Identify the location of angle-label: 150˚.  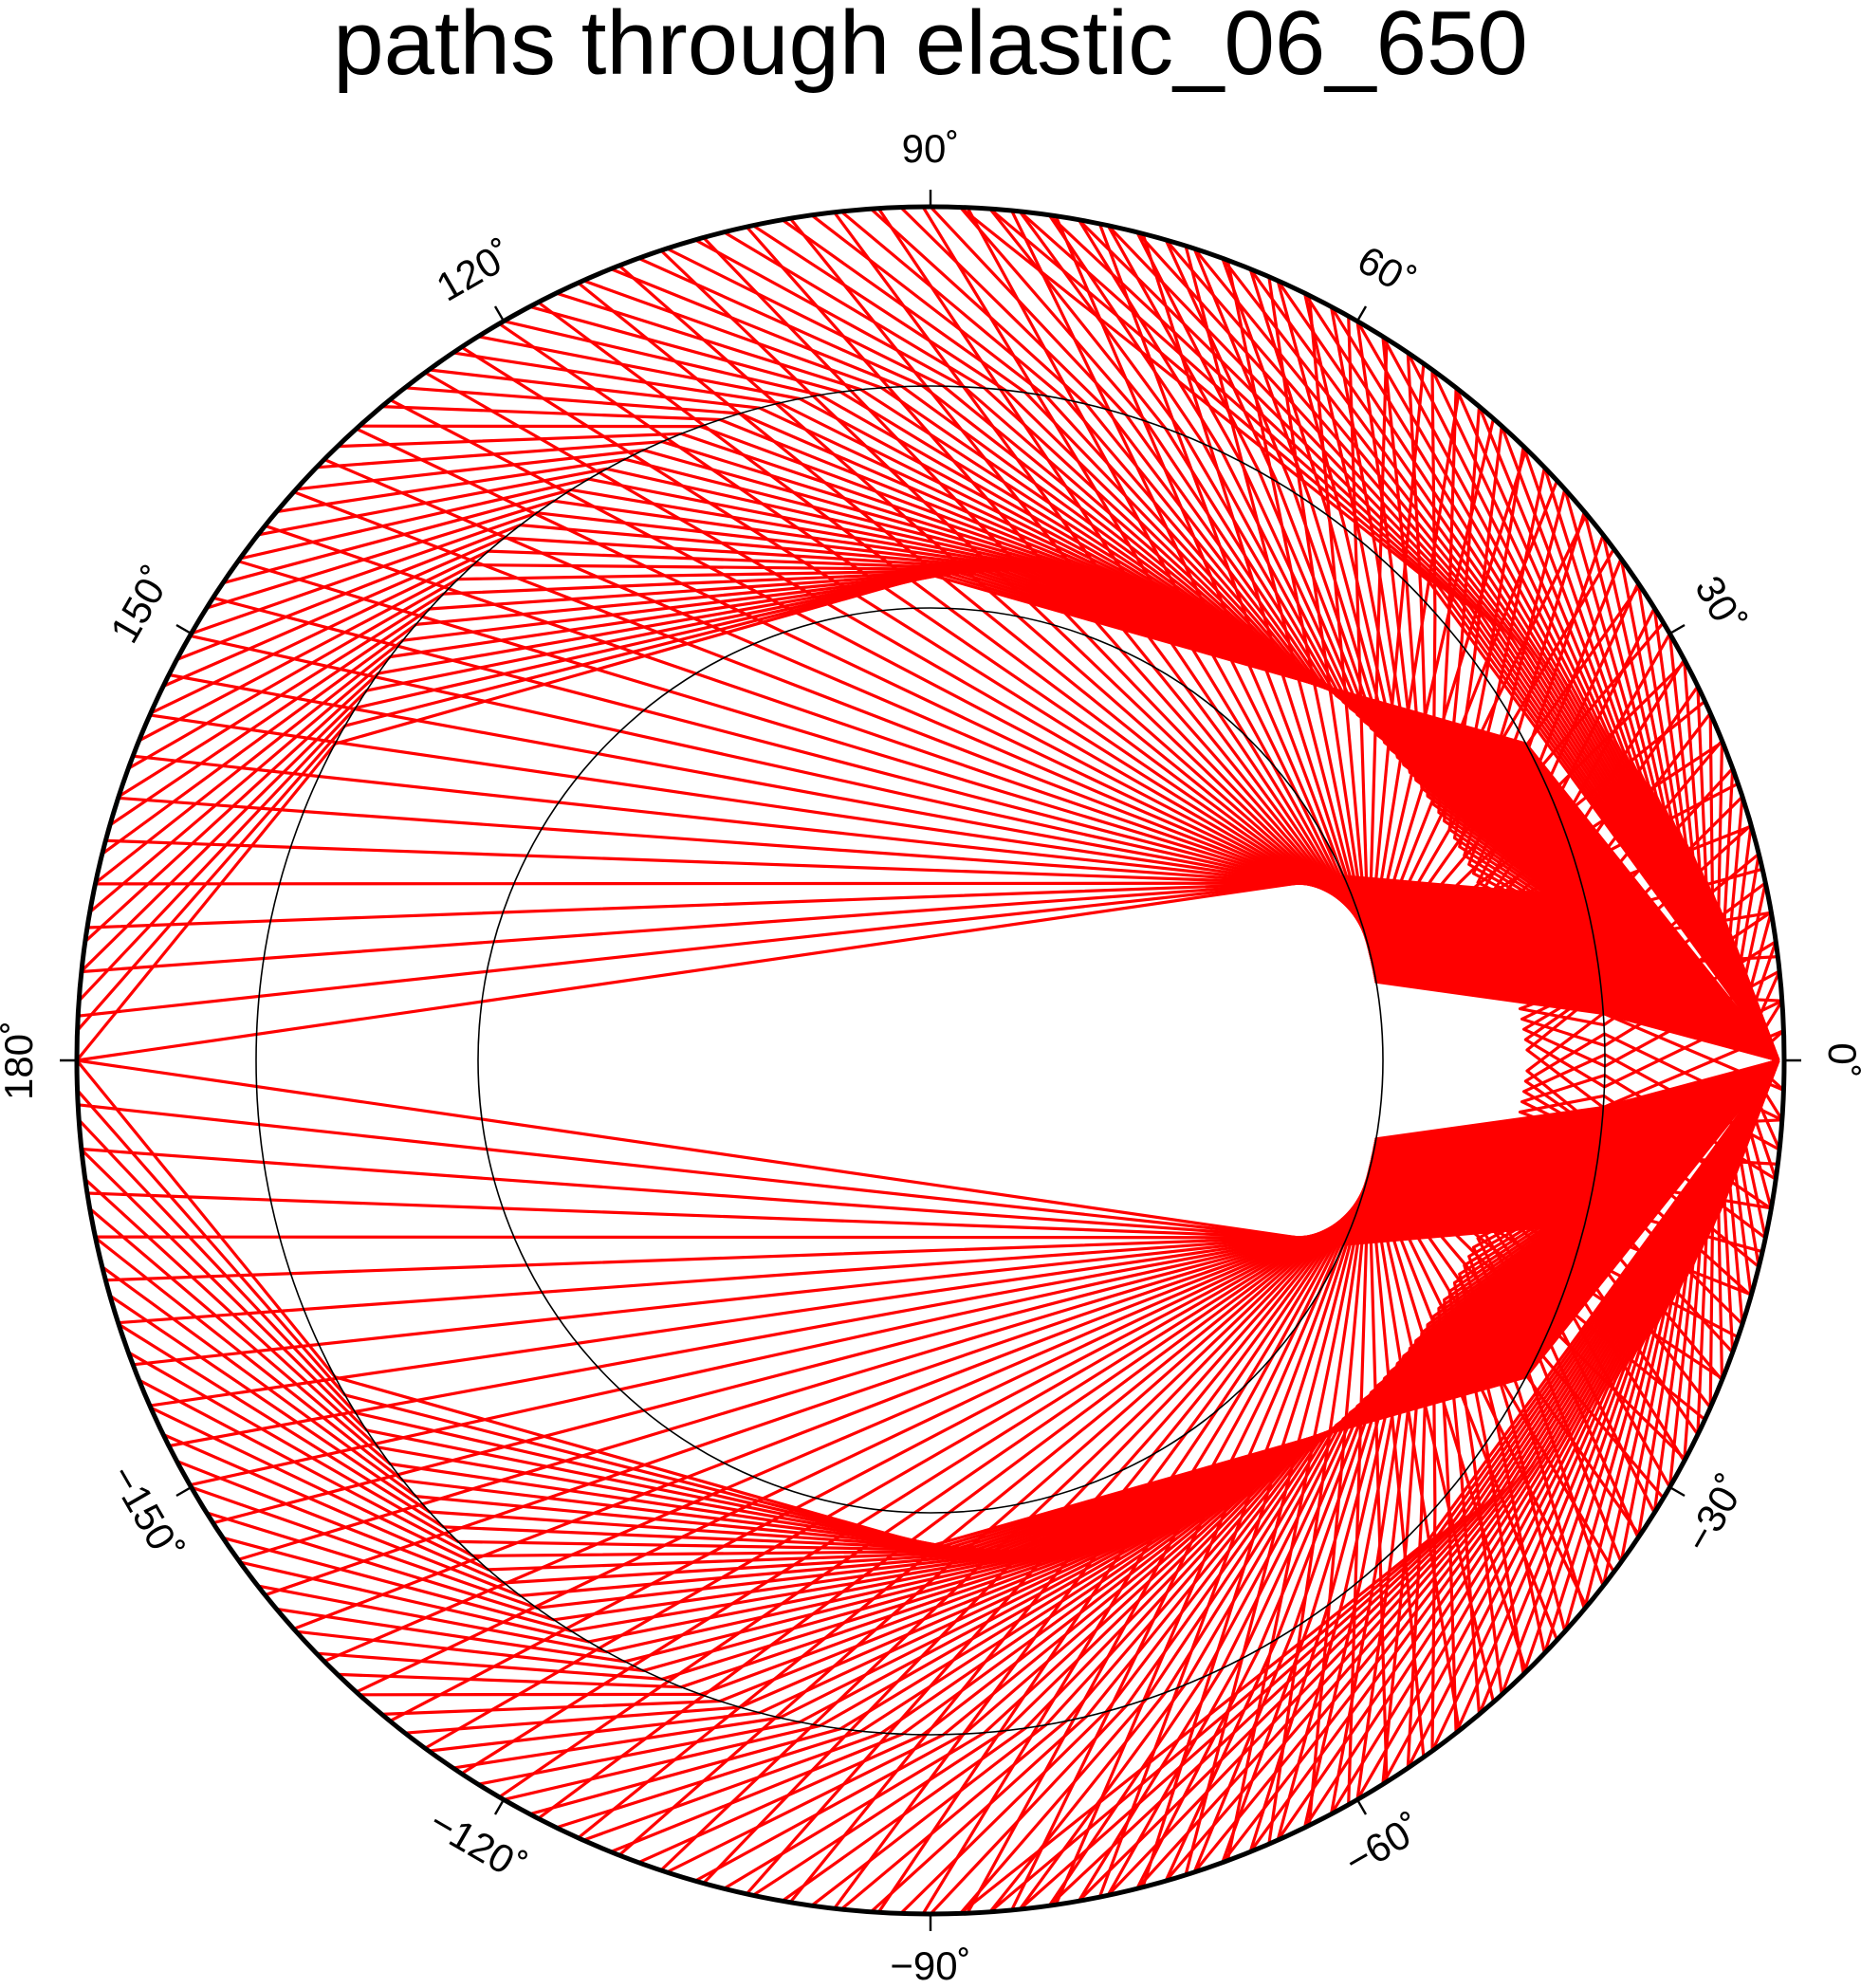
(140, 604).